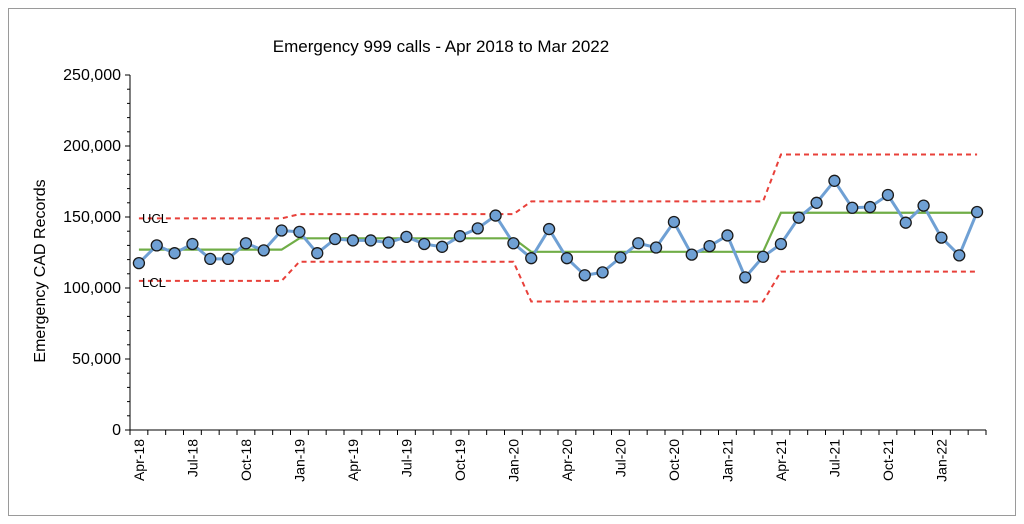  Describe the element at coordinates (406, 458) in the screenshot. I see `x-tick-label: Jul-19` at that location.